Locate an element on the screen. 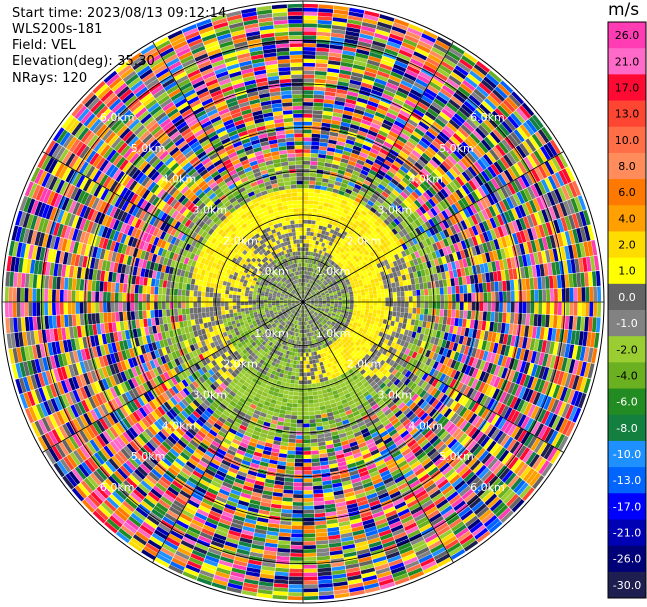 The height and width of the screenshot is (607, 647). colorbar-tick-label: -6.0 is located at coordinates (626, 402).